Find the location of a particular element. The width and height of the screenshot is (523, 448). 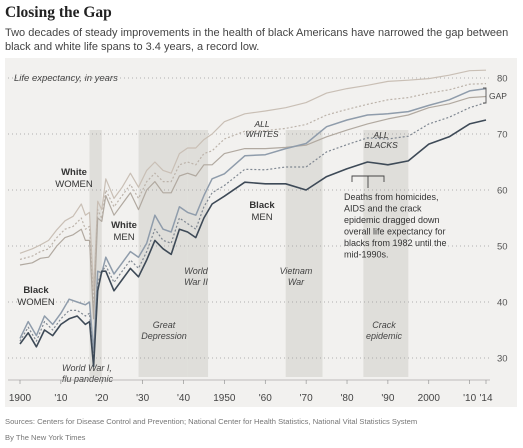

crack-note-bracket is located at coordinates (368, 181).